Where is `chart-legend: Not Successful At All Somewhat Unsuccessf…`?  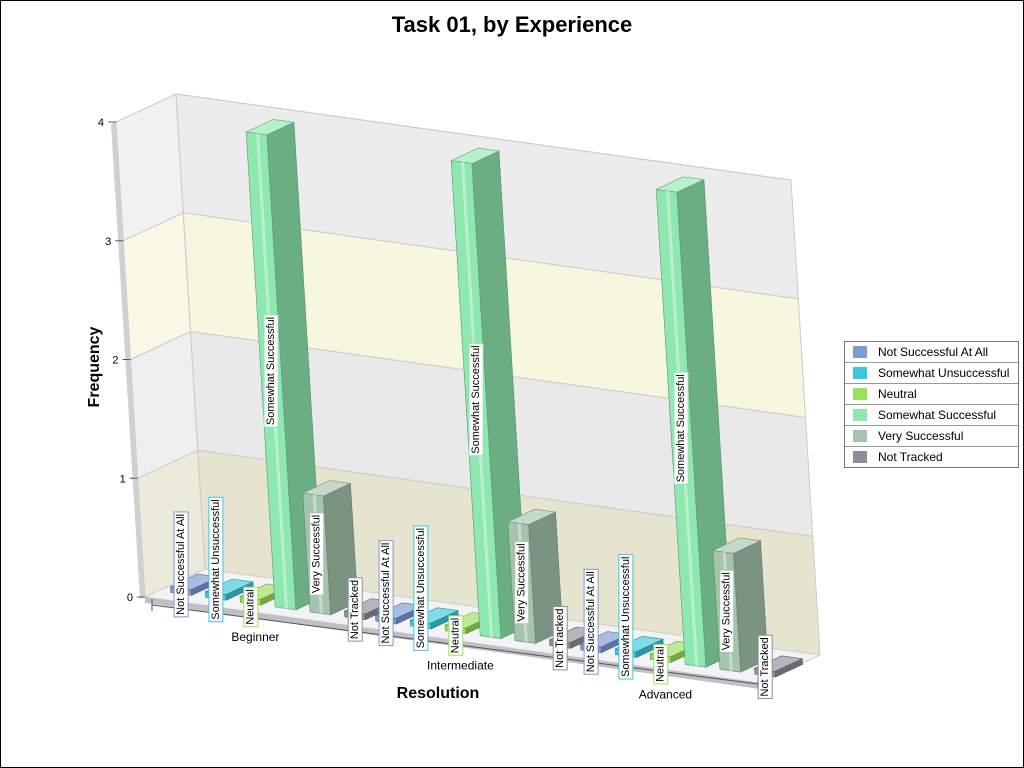 chart-legend: Not Successful At All Somewhat Unsuccessf… is located at coordinates (931, 404).